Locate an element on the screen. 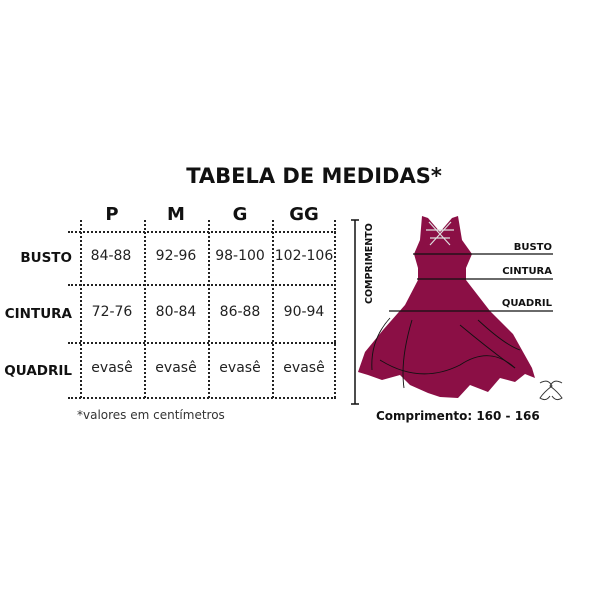  table-cell: 84-88 is located at coordinates (111, 256).